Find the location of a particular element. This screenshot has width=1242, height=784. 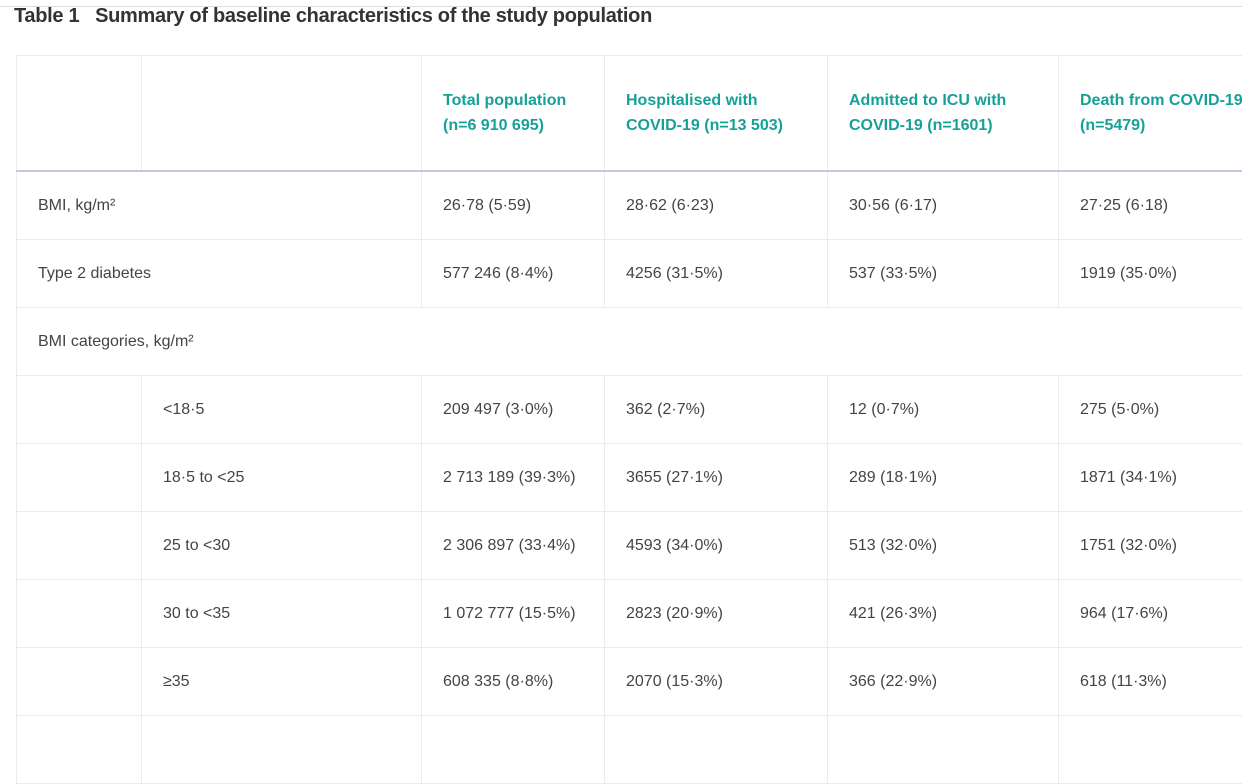

row-label: Type 2 diabetes is located at coordinates (219, 274).